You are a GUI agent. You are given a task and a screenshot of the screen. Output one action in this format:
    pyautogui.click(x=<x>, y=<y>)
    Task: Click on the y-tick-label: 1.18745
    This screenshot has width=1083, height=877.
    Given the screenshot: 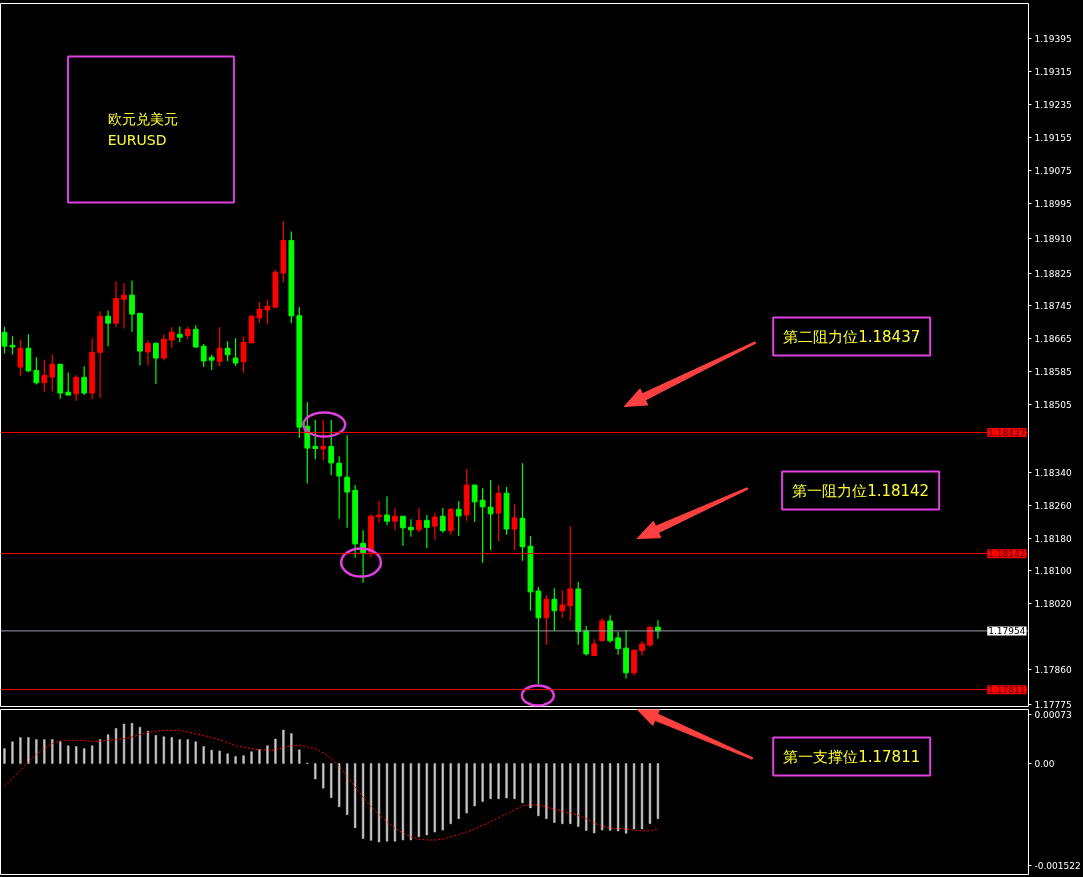 What is the action you would take?
    pyautogui.click(x=1053, y=306)
    